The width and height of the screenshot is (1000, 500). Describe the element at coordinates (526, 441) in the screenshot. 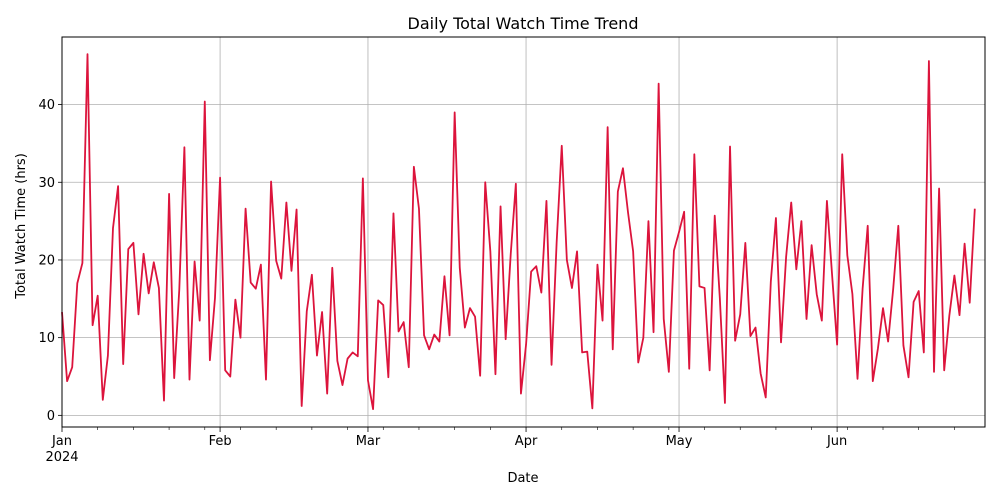

I see `x-tick-label: Apr` at that location.